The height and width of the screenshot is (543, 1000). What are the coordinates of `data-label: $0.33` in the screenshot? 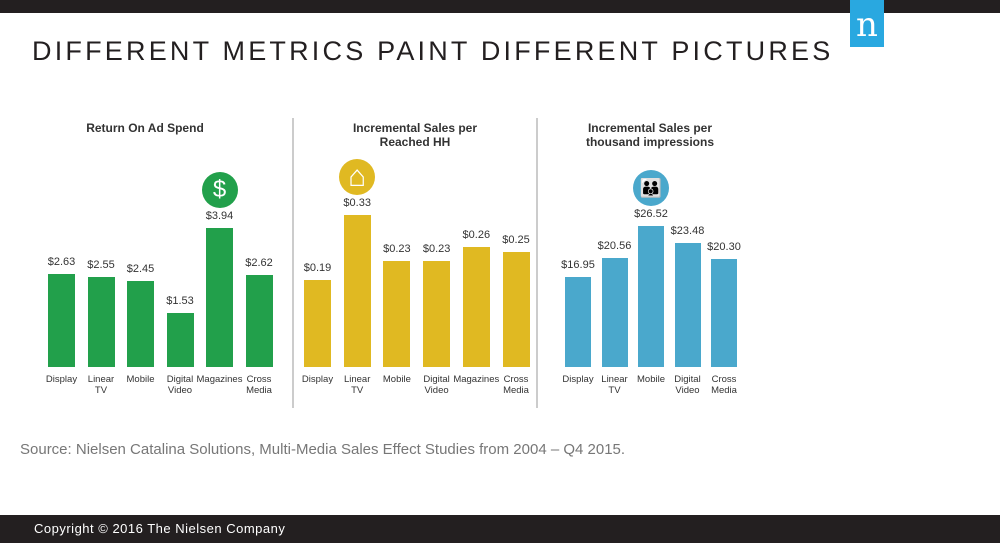 It's located at (357, 203).